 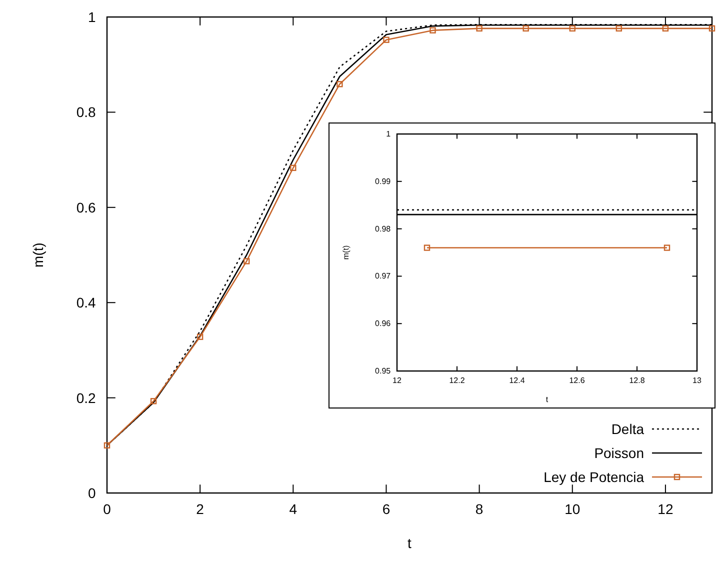 What do you see at coordinates (86, 302) in the screenshot?
I see `y-tick-label: 0.4` at bounding box center [86, 302].